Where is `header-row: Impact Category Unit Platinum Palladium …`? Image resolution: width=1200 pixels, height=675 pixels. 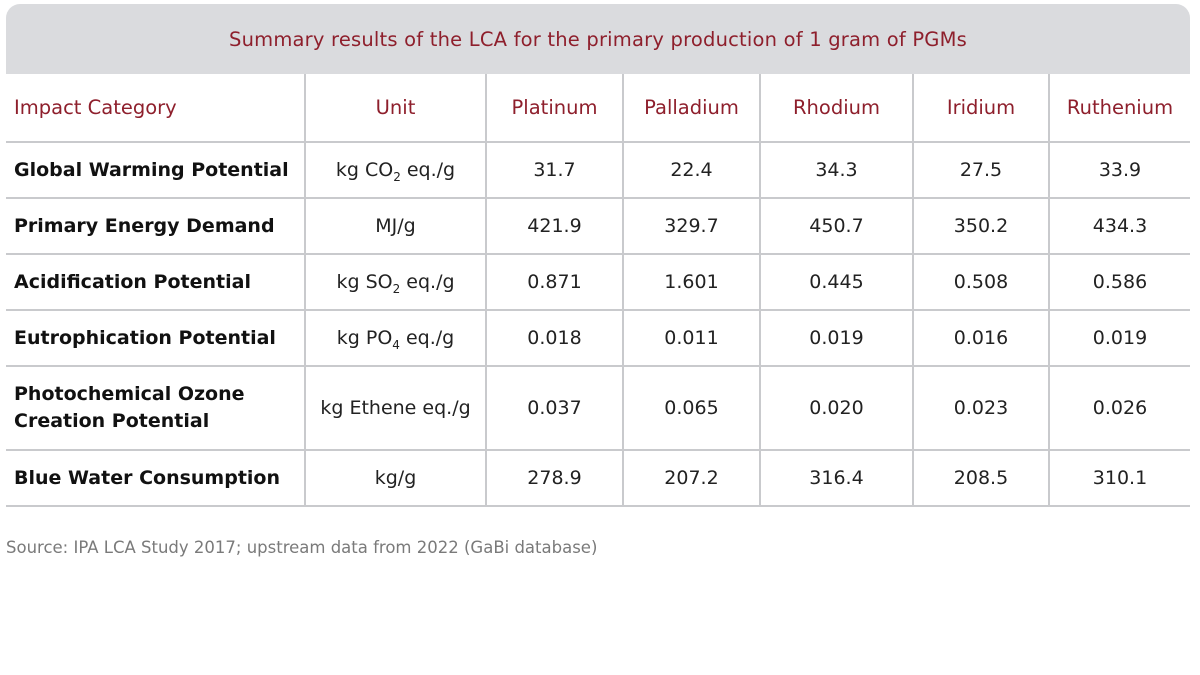 header-row: Impact Category Unit Platinum Palladium … is located at coordinates (598, 108).